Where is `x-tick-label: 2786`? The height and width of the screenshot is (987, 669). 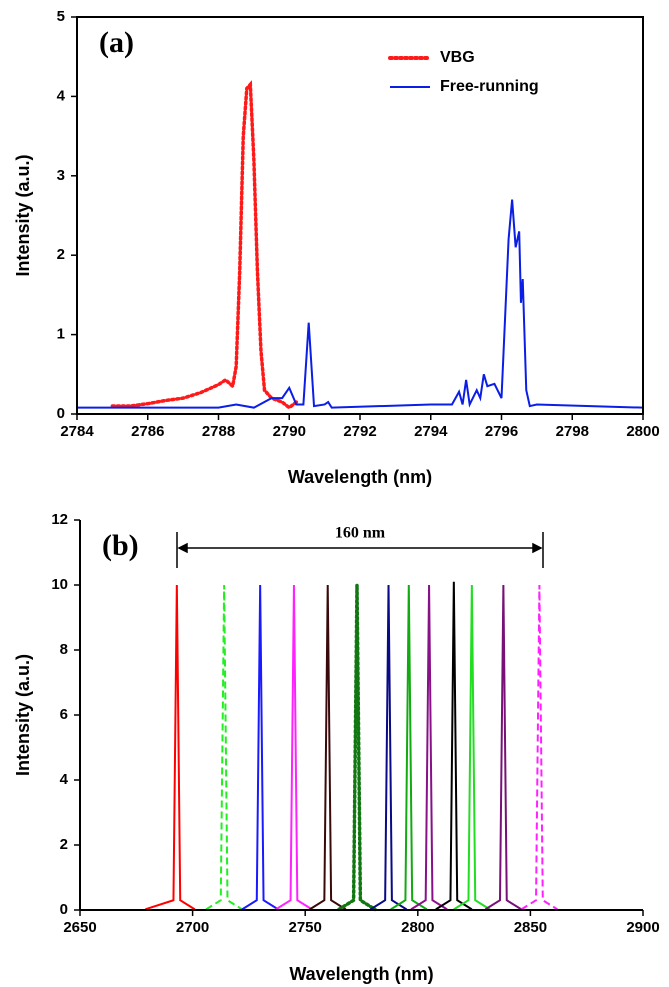
x-tick-label: 2786 is located at coordinates (147, 431).